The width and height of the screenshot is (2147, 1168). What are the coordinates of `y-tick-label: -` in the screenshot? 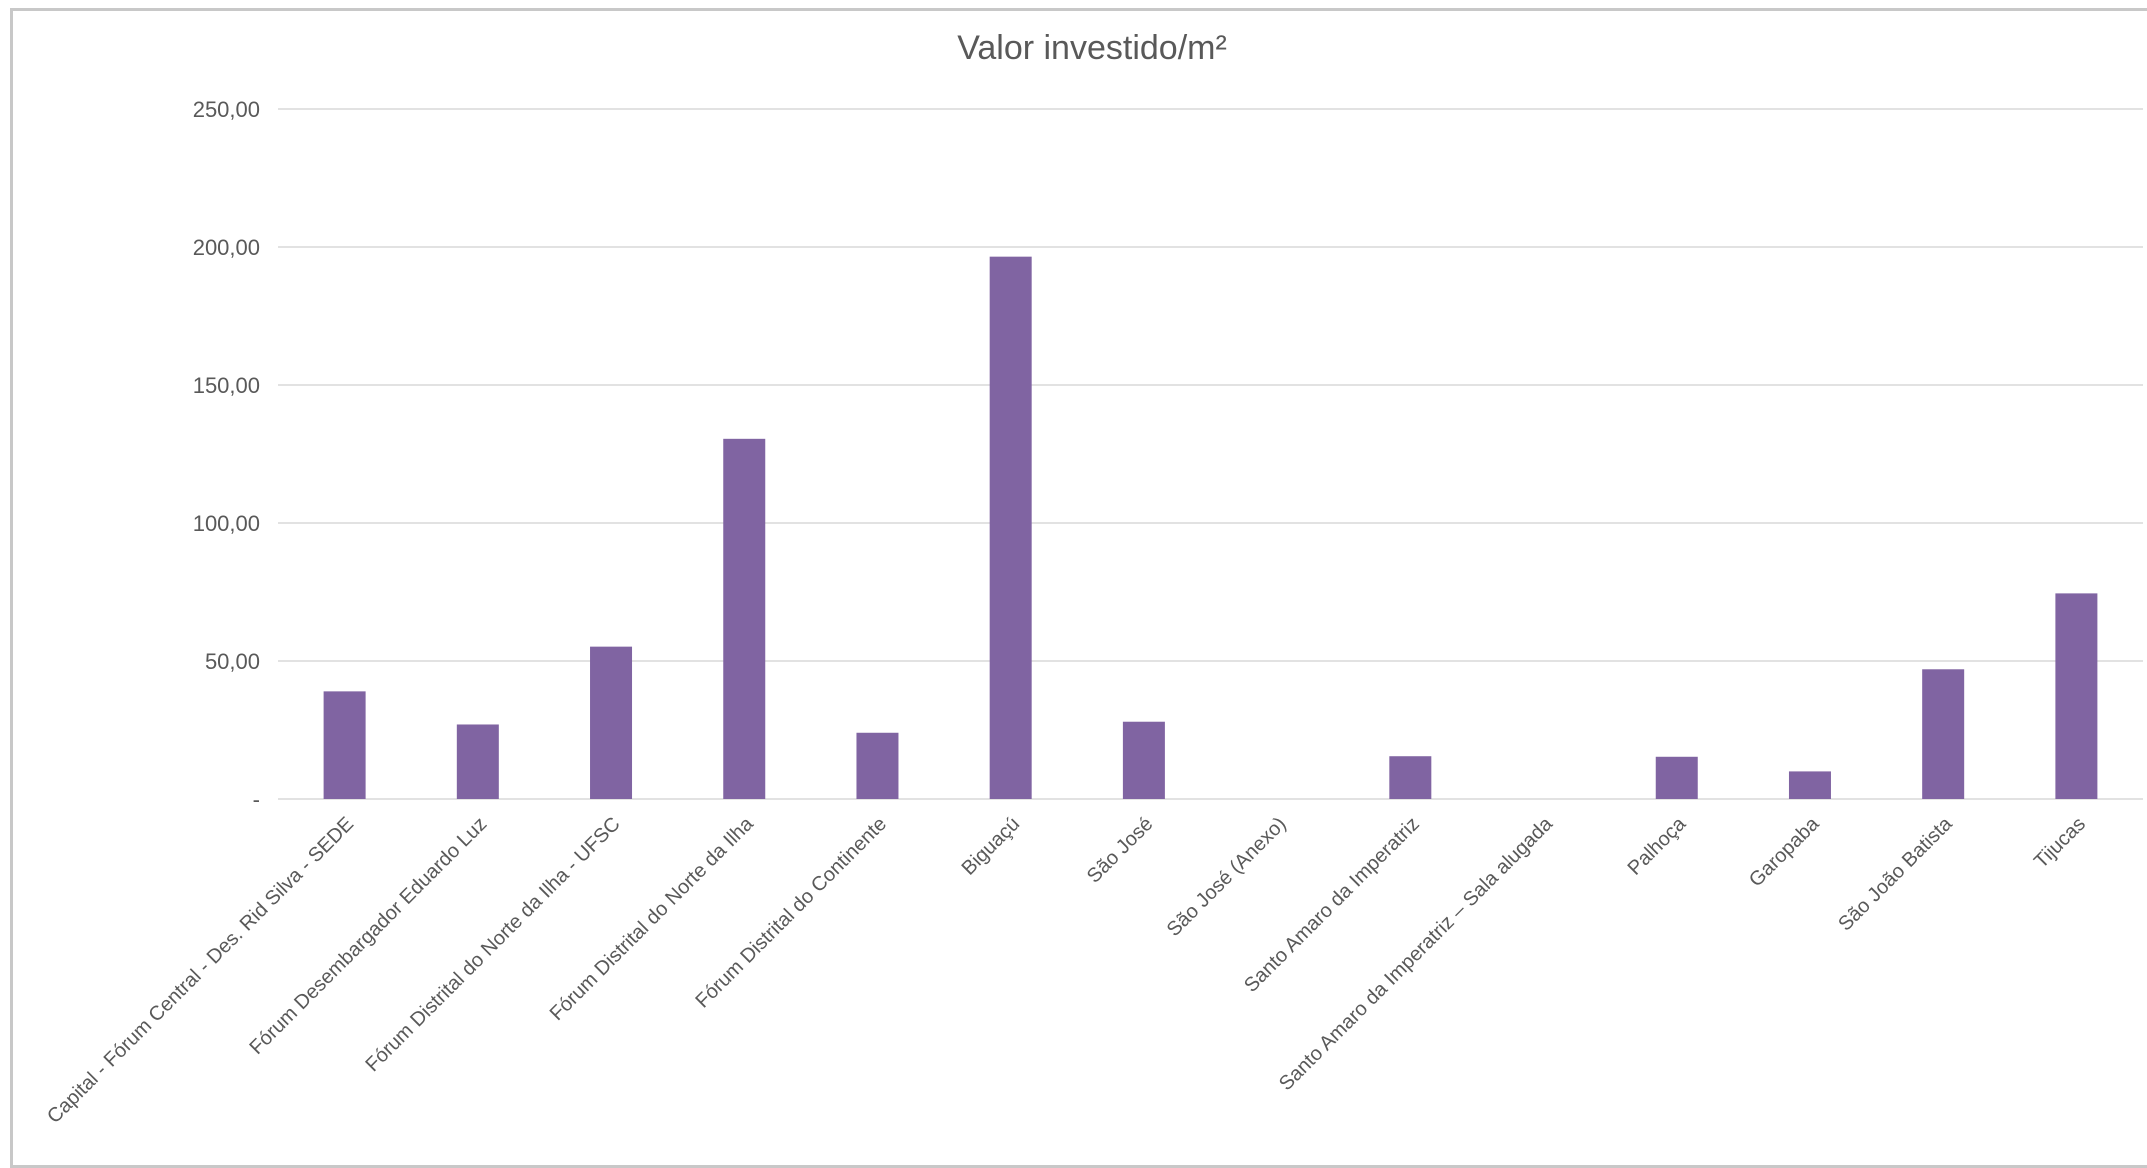 It's located at (256, 799).